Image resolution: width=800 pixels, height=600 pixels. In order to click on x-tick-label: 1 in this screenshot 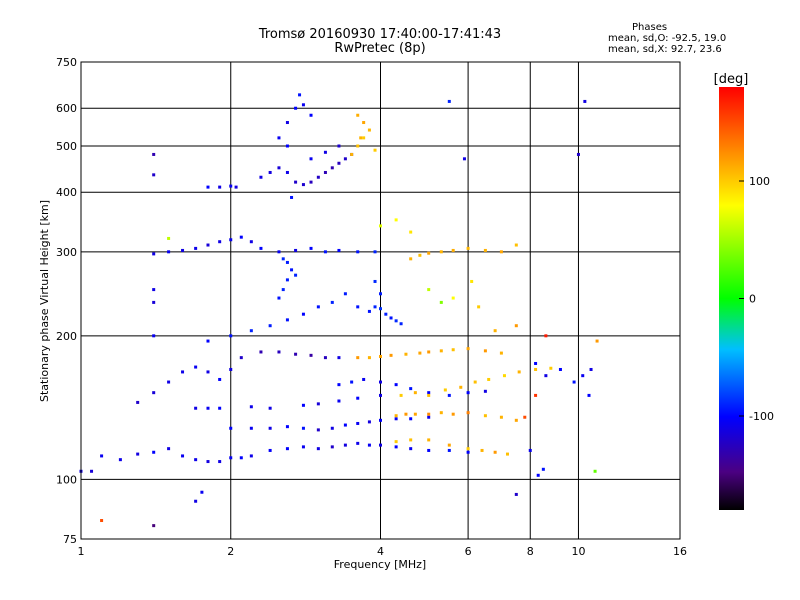, I will do `click(81, 551)`.